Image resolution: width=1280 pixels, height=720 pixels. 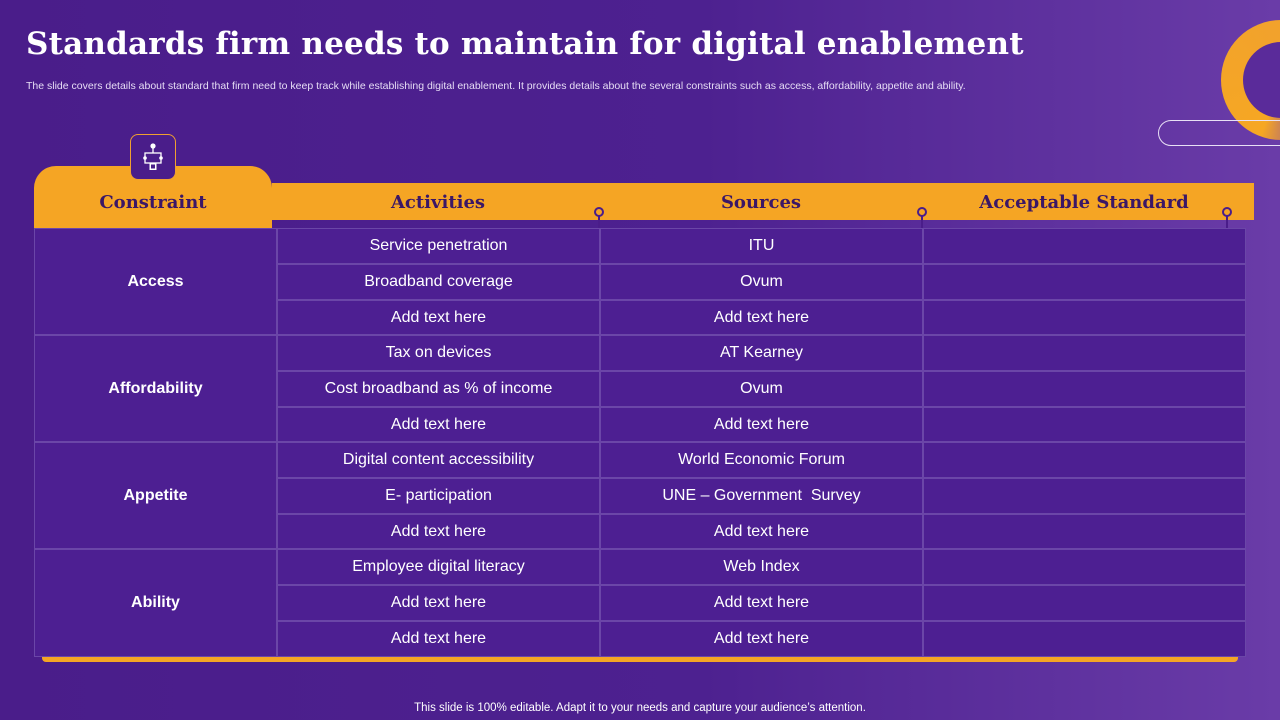 What do you see at coordinates (1084, 202) in the screenshot?
I see `header-acceptable-standard: Acceptable Standard` at bounding box center [1084, 202].